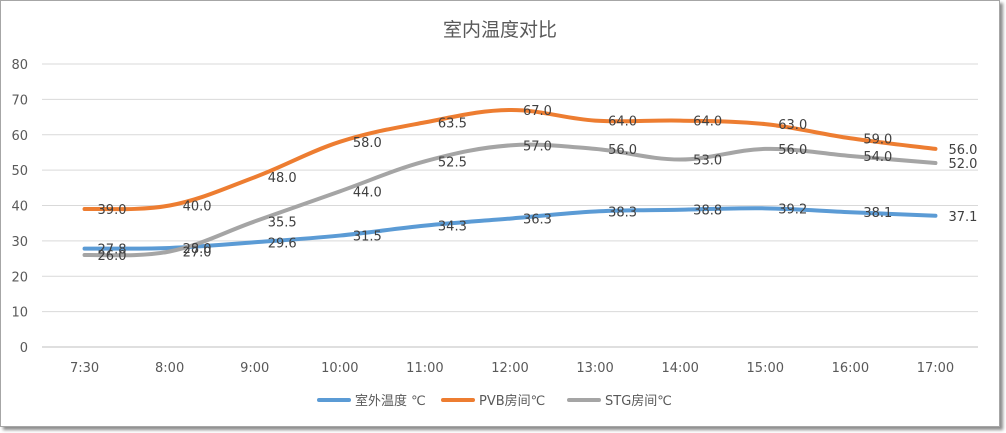 Image resolution: width=1006 pixels, height=433 pixels. What do you see at coordinates (765, 368) in the screenshot?
I see `x-tick-label: 15:00` at bounding box center [765, 368].